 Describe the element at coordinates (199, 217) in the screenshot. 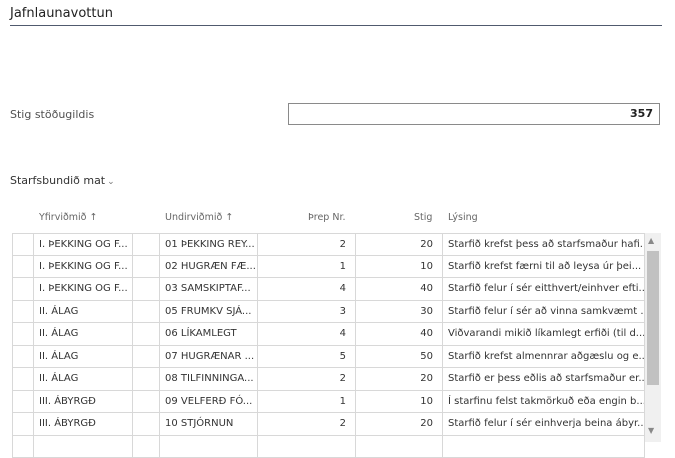

I see `column-header-undirvidmid: Undirviðmið ↑` at that location.